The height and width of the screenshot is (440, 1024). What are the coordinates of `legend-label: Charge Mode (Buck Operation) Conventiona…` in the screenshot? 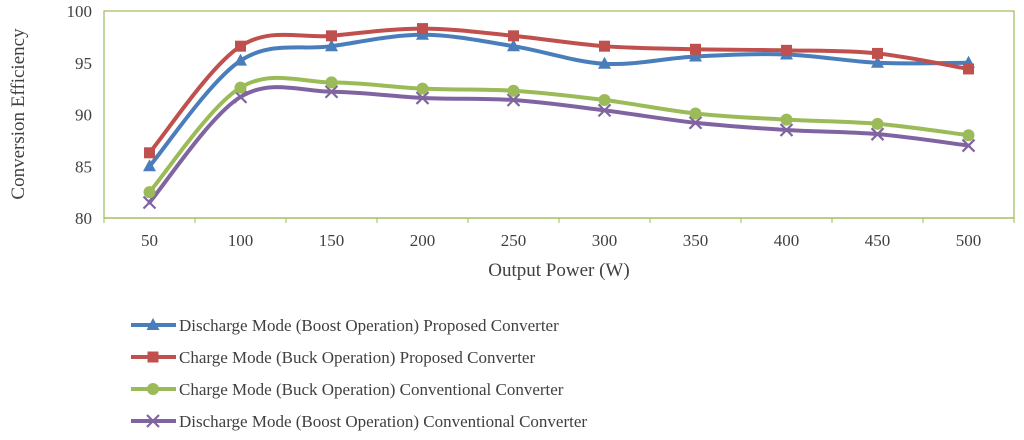 It's located at (371, 389).